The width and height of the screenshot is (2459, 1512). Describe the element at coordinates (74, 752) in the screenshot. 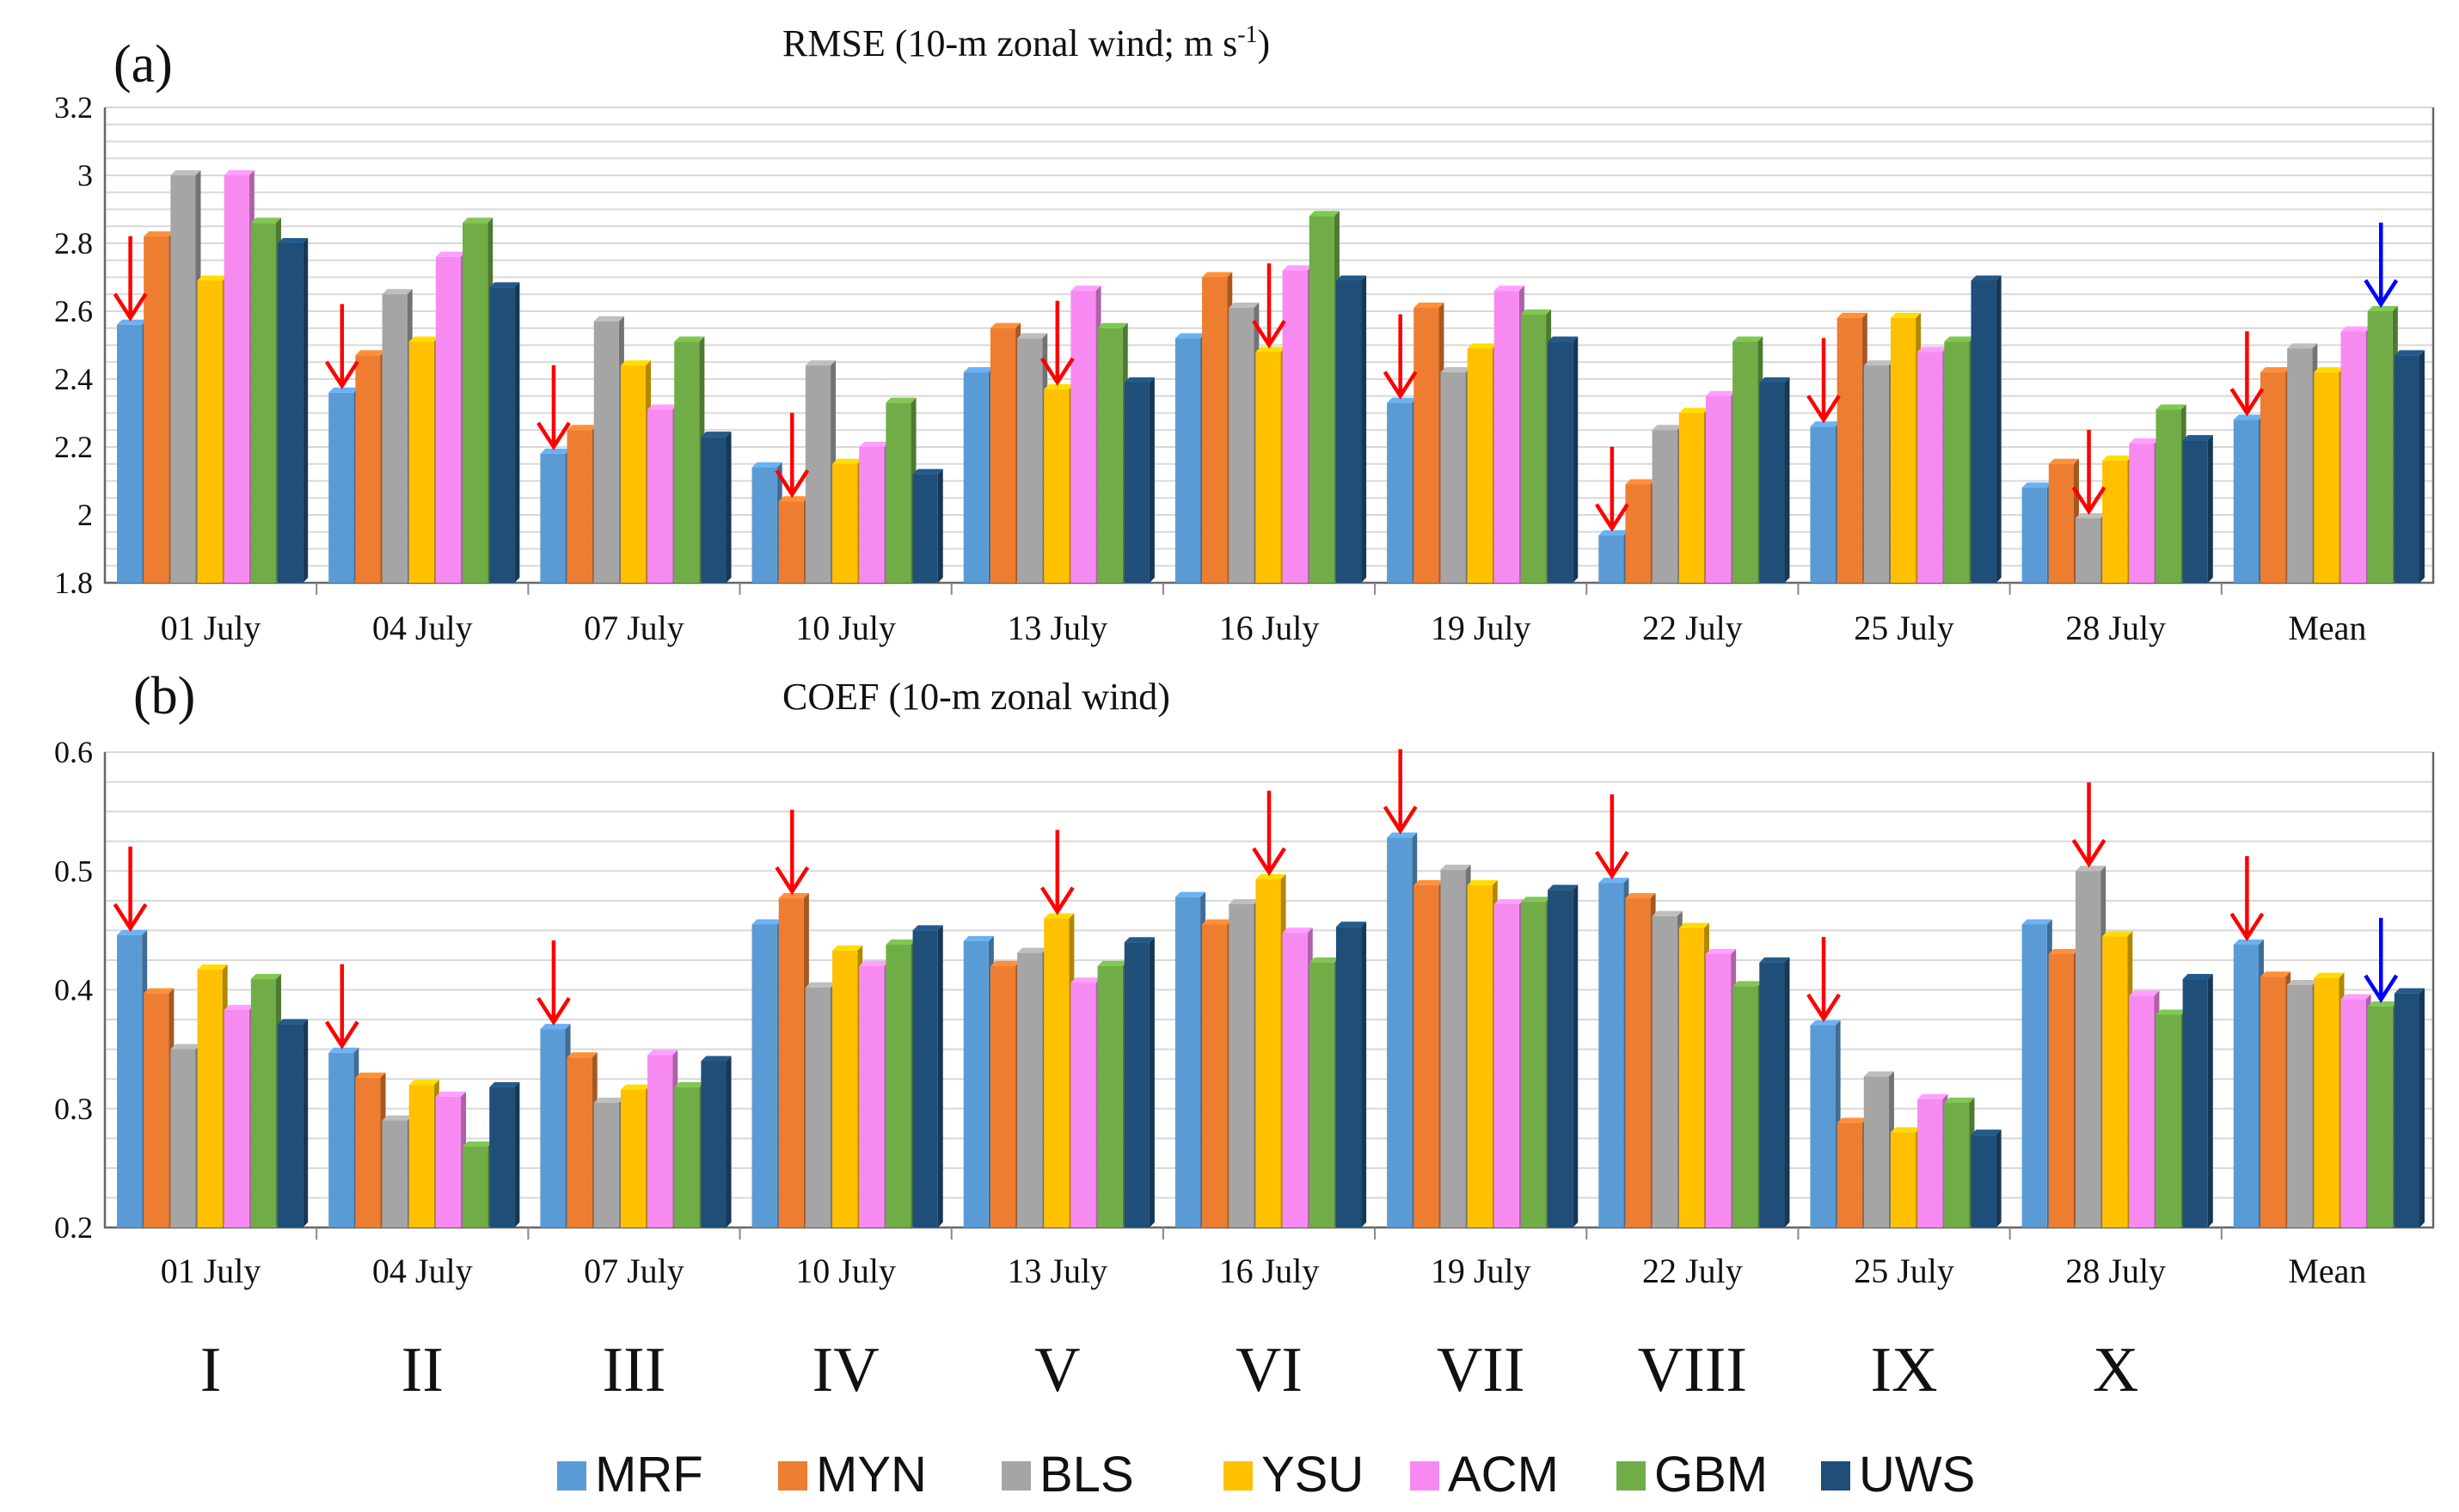

I see `y-tick-label: 0.6` at that location.